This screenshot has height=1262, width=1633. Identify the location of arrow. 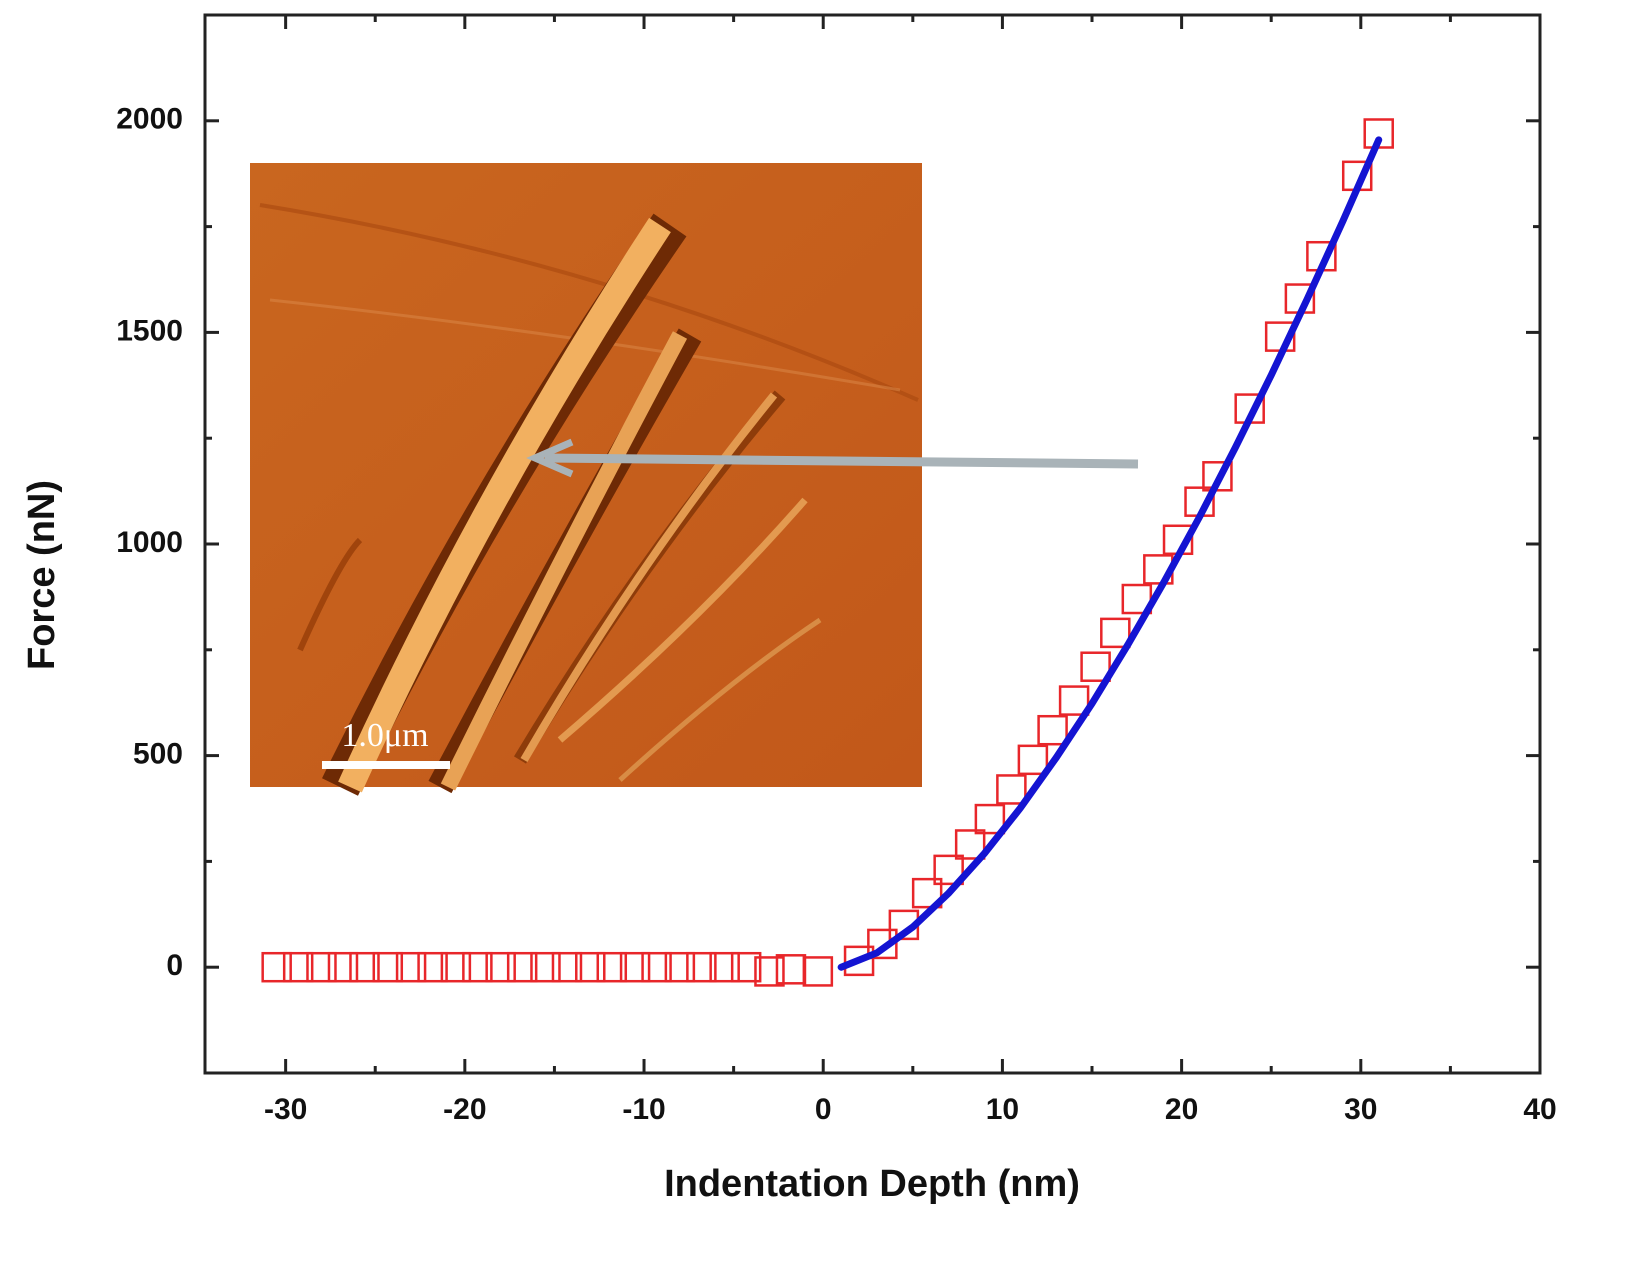
(832, 458).